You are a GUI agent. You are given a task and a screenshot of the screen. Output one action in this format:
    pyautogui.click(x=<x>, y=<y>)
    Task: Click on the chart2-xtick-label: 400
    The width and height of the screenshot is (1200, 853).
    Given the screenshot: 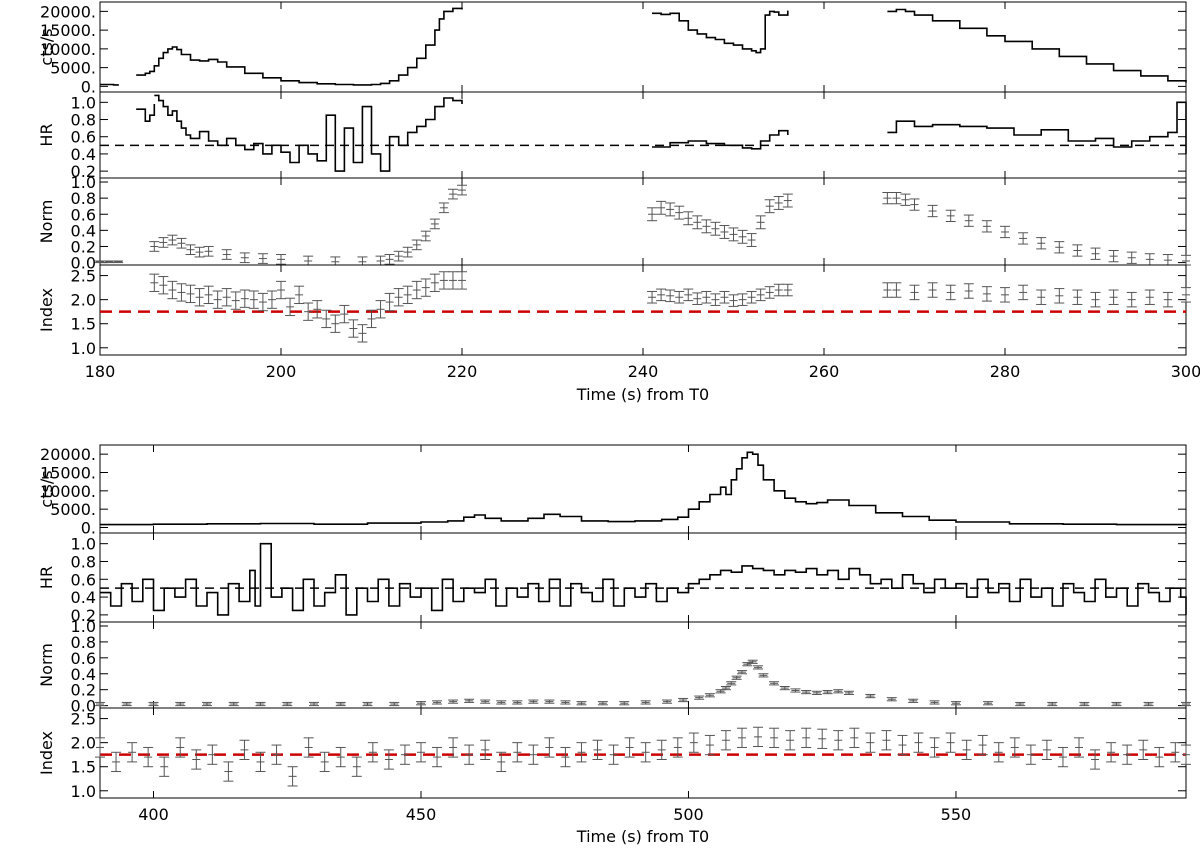 What is the action you would take?
    pyautogui.click(x=153, y=814)
    